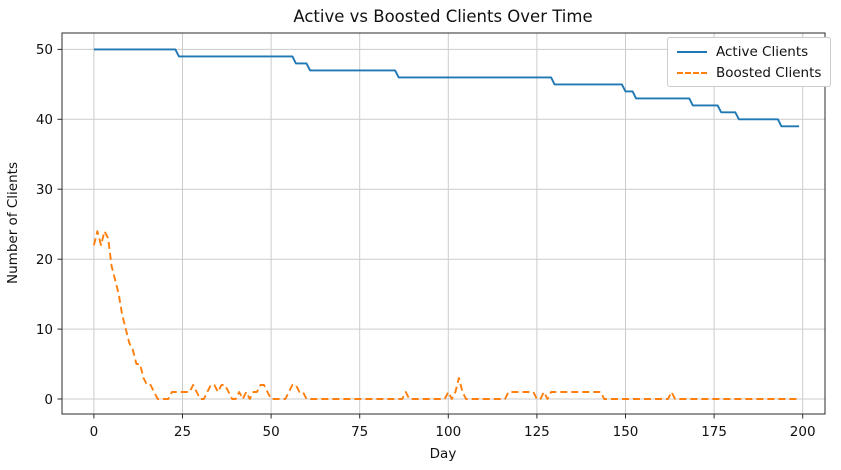  What do you see at coordinates (443, 454) in the screenshot?
I see `x-axis-label: Day` at bounding box center [443, 454].